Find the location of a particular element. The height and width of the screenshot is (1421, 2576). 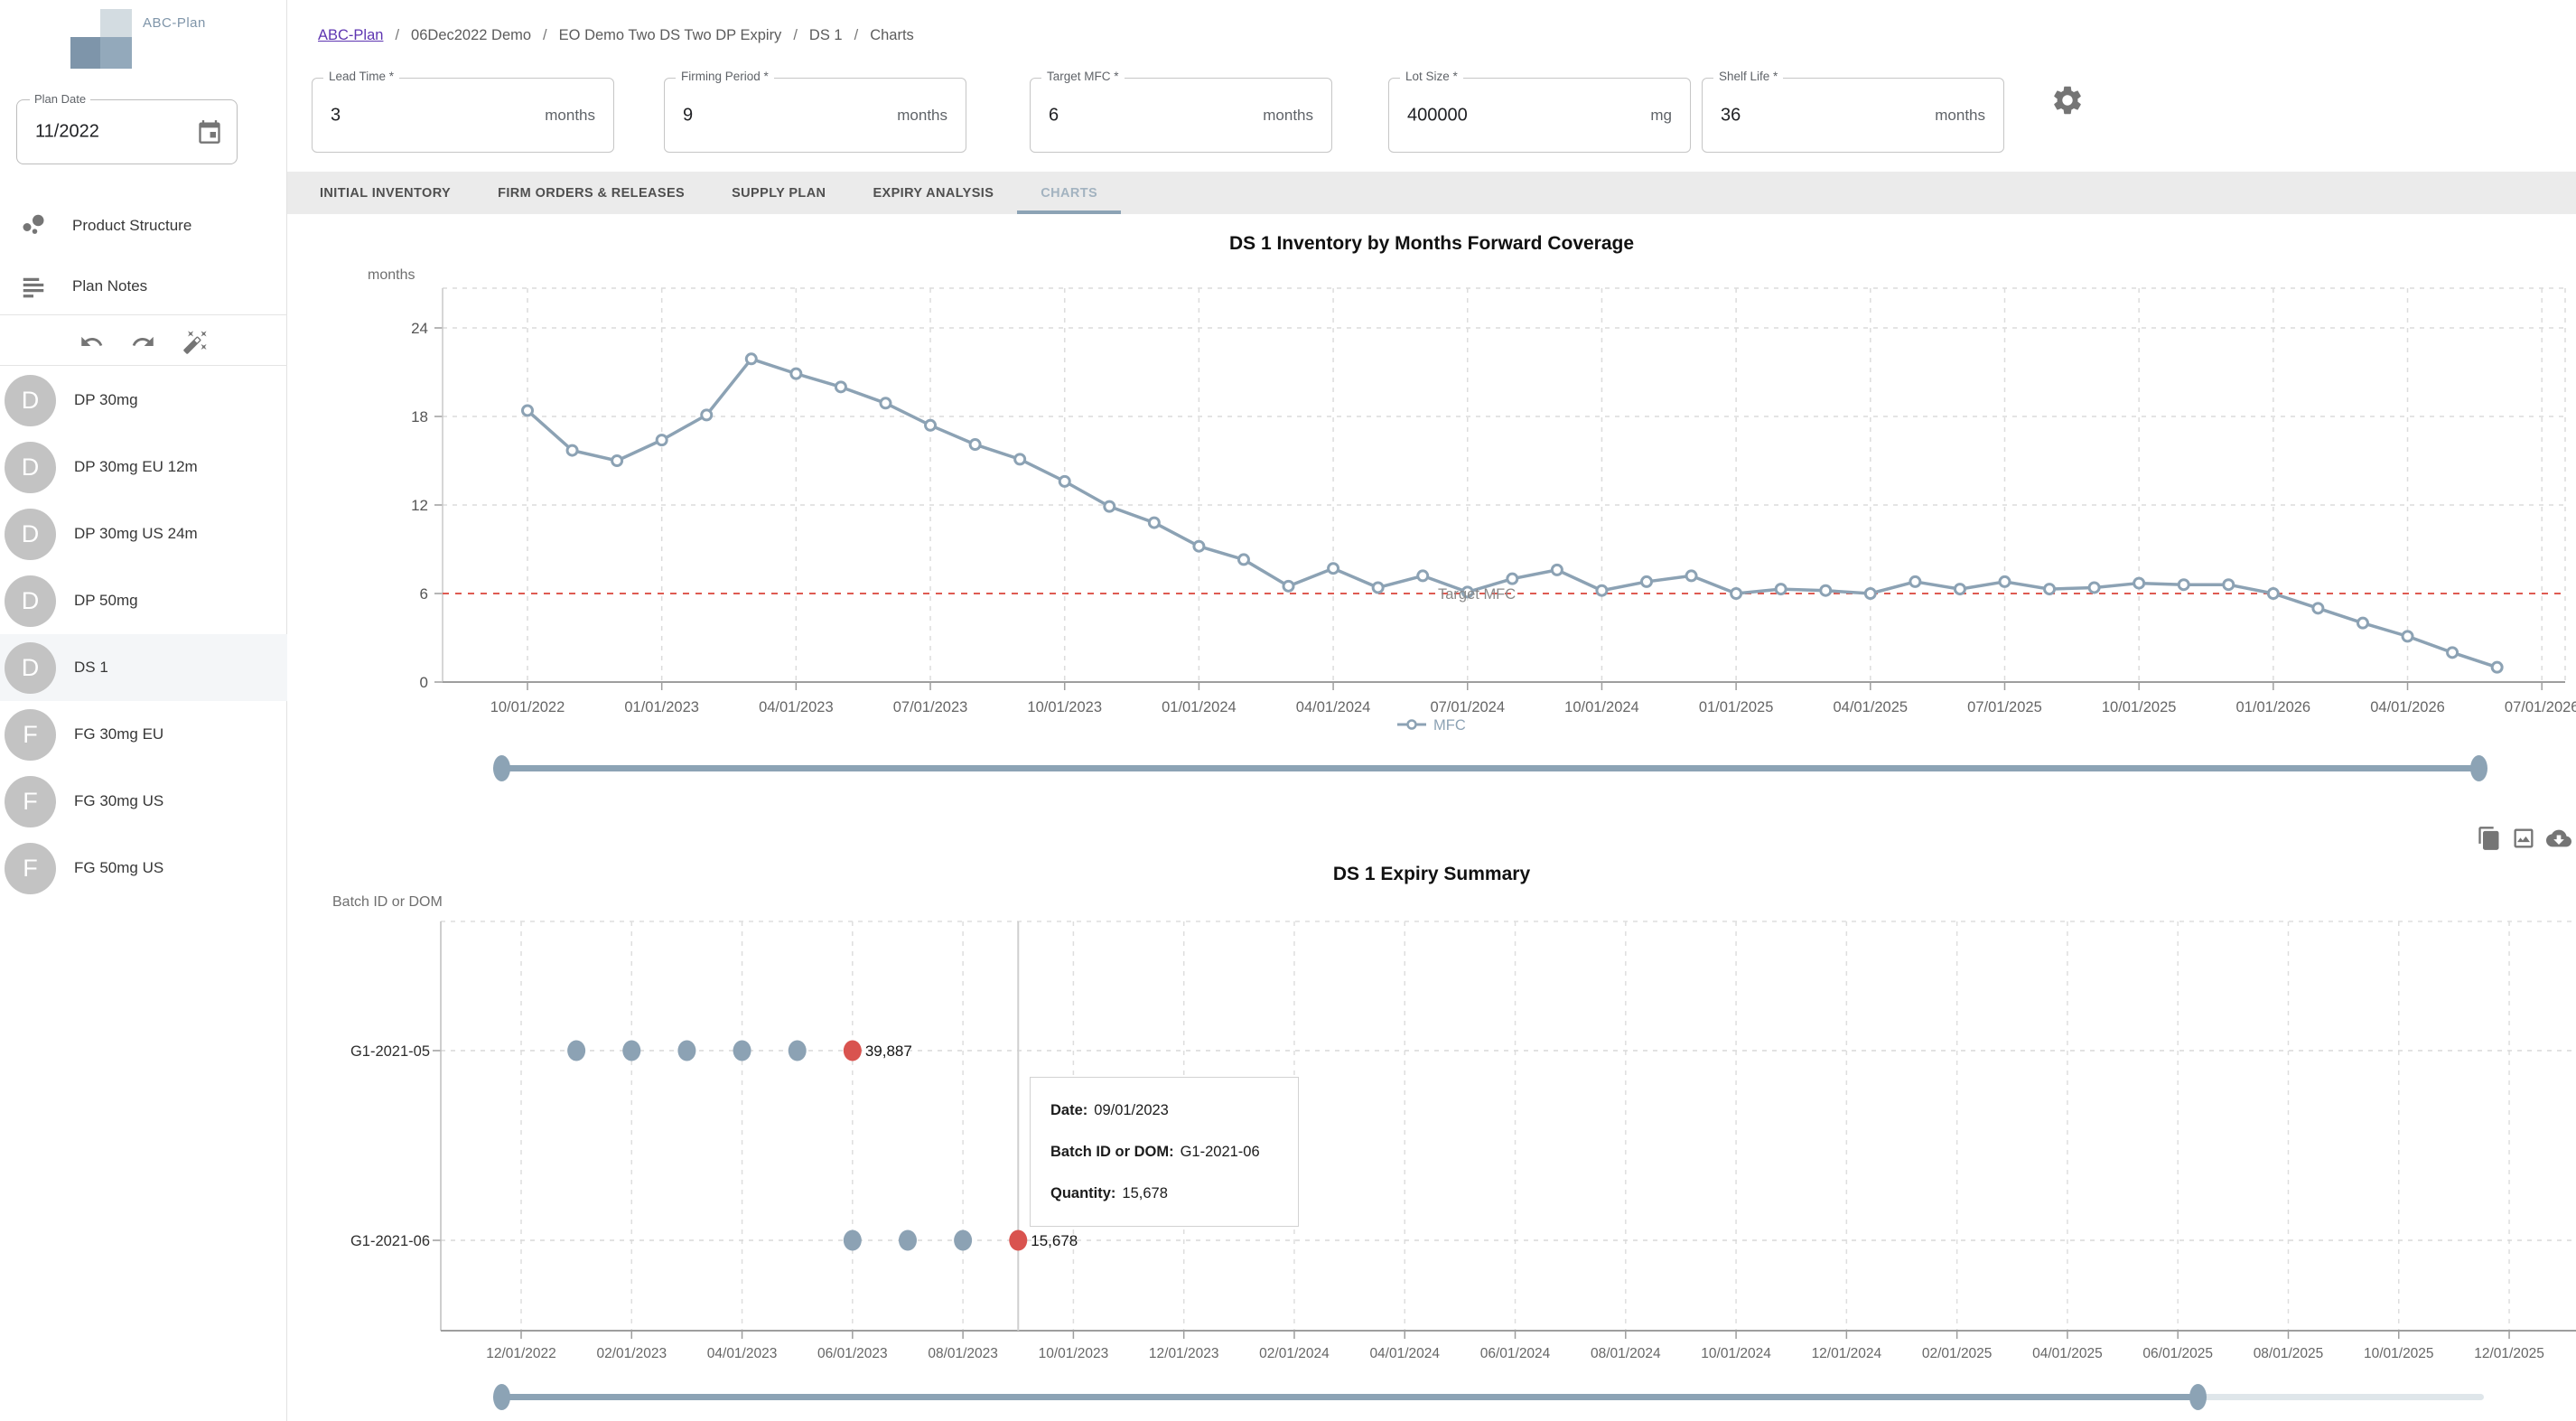

svg-text: G1-2021-06 is located at coordinates (390, 1241).